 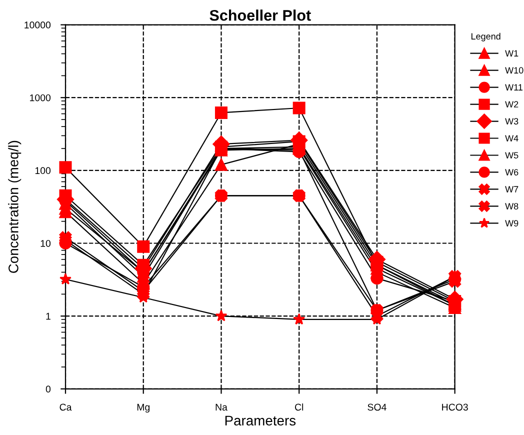 I want to click on x-tick-label: Ca, so click(x=66, y=407).